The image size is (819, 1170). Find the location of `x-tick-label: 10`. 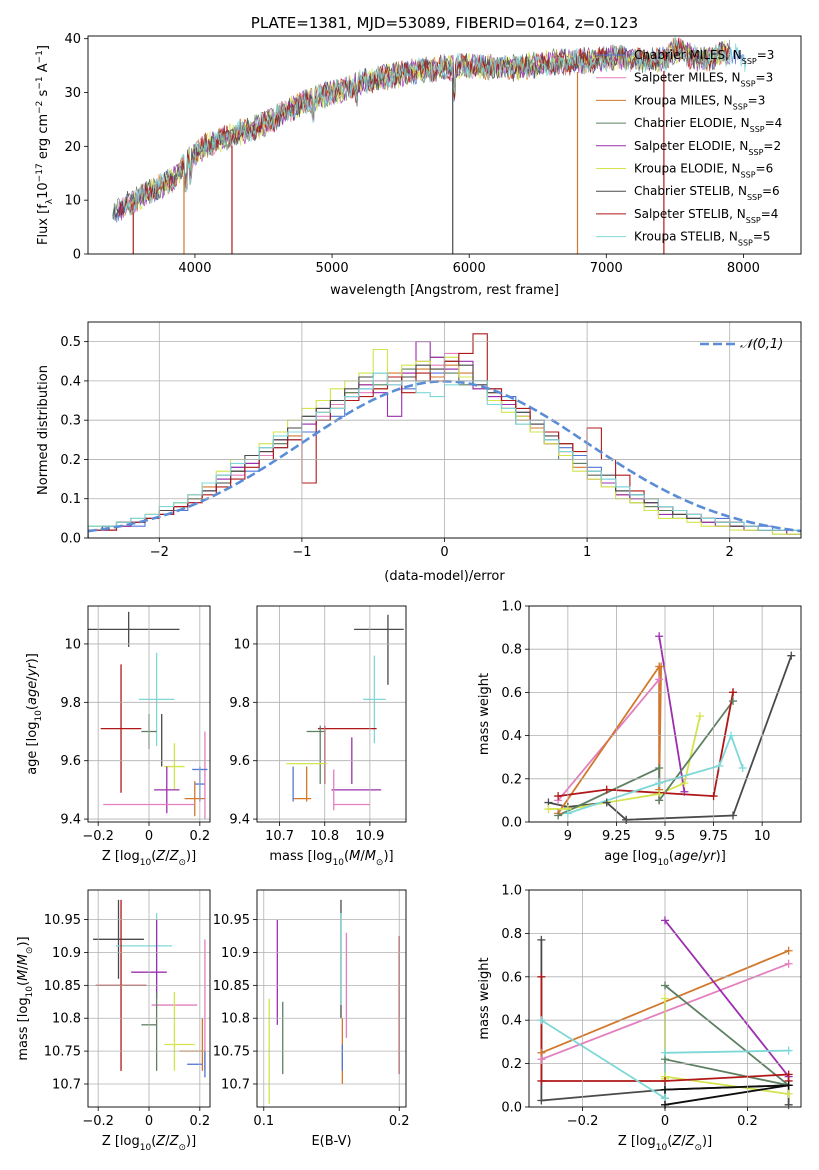

x-tick-label: 10 is located at coordinates (762, 836).